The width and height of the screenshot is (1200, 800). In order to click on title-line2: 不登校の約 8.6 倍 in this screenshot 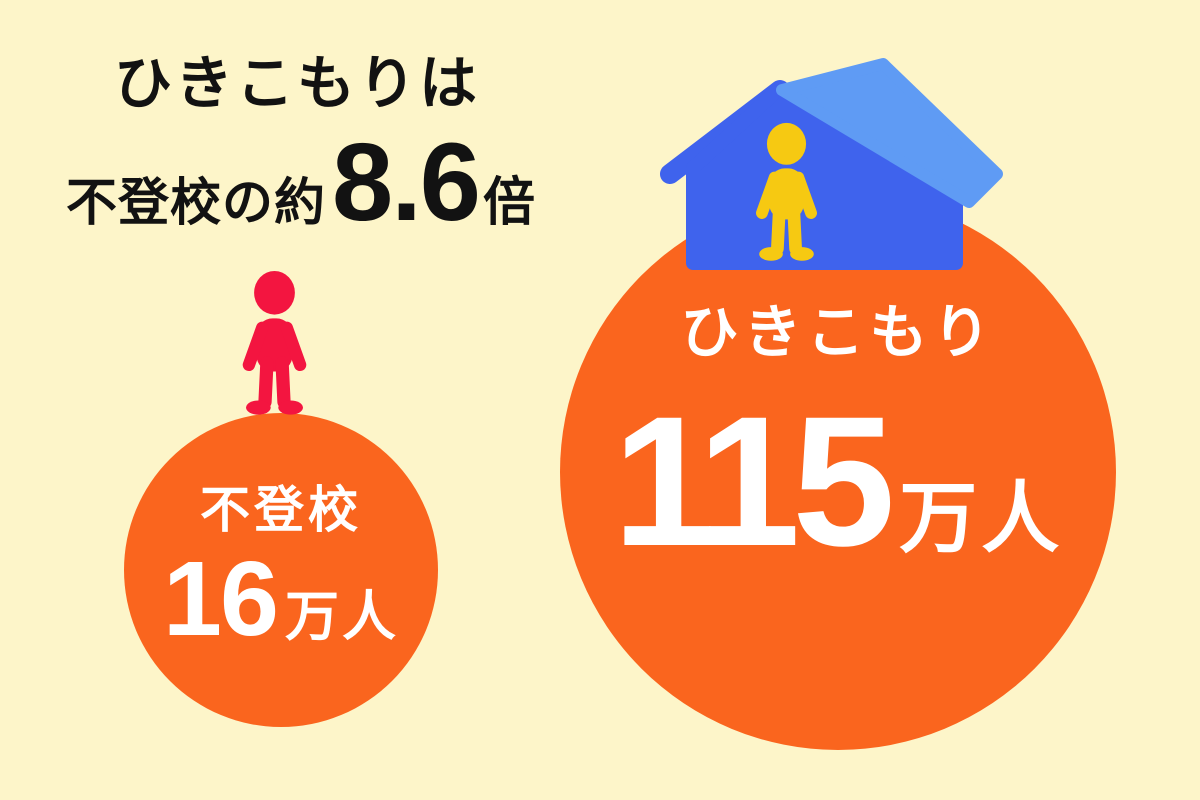, I will do `click(300, 183)`.